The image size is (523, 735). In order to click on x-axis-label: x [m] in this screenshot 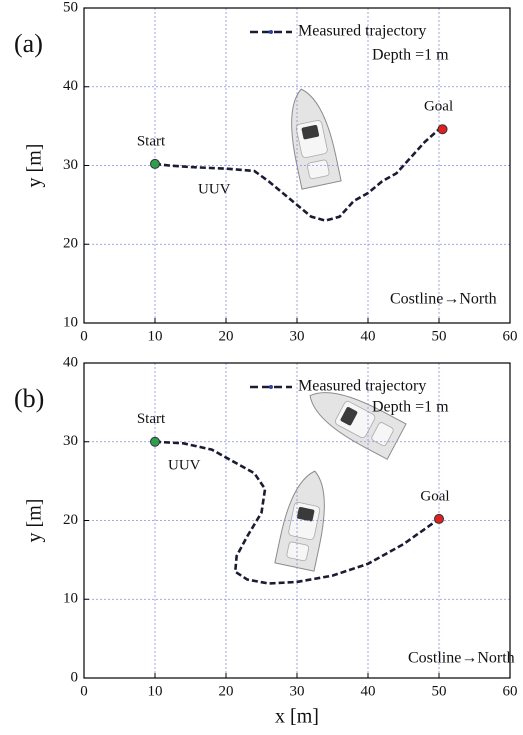, I will do `click(297, 717)`.